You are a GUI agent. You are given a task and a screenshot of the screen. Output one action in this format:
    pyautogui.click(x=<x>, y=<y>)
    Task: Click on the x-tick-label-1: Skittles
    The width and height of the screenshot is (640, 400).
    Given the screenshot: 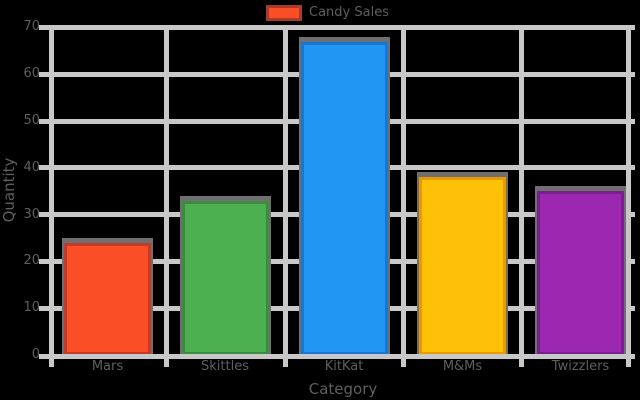 What is the action you would take?
    pyautogui.click(x=225, y=366)
    